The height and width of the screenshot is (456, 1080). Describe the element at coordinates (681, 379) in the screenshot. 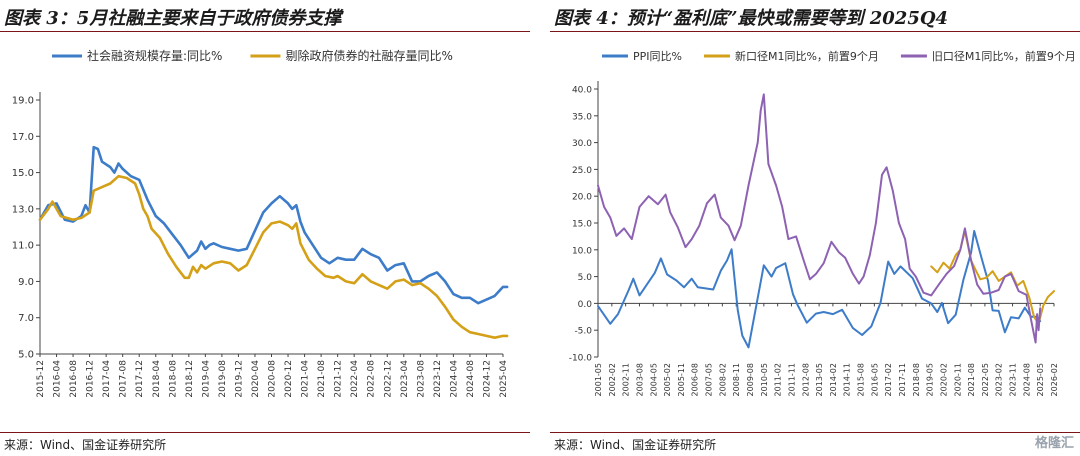

I see `x-tick-label: 2005-11` at that location.